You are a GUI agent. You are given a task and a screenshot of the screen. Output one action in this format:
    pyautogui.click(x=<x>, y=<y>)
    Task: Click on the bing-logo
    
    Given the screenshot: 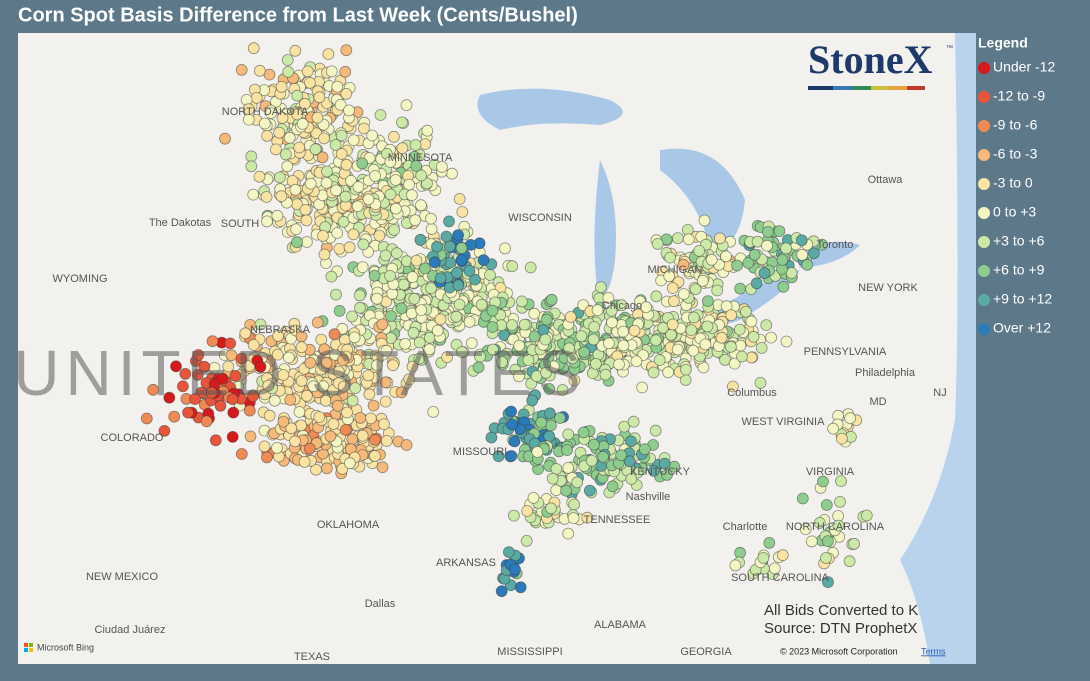 What is the action you would take?
    pyautogui.click(x=26, y=645)
    